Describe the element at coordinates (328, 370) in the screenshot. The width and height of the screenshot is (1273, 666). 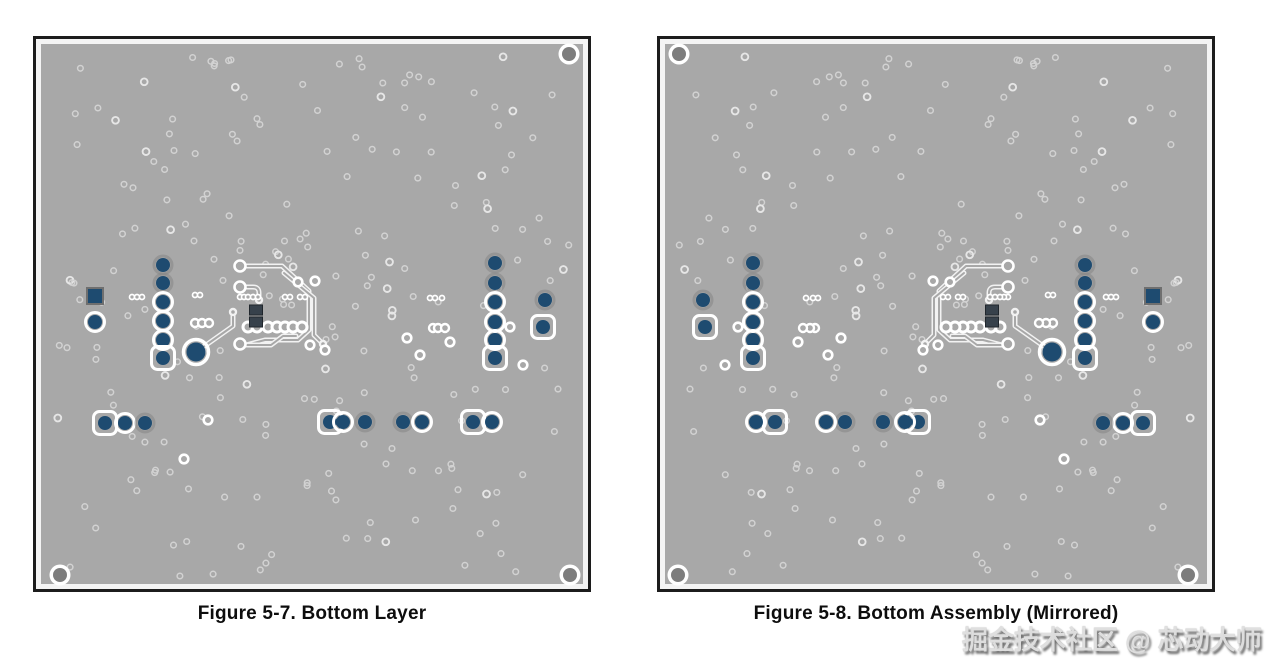
I see `pad-rows` at that location.